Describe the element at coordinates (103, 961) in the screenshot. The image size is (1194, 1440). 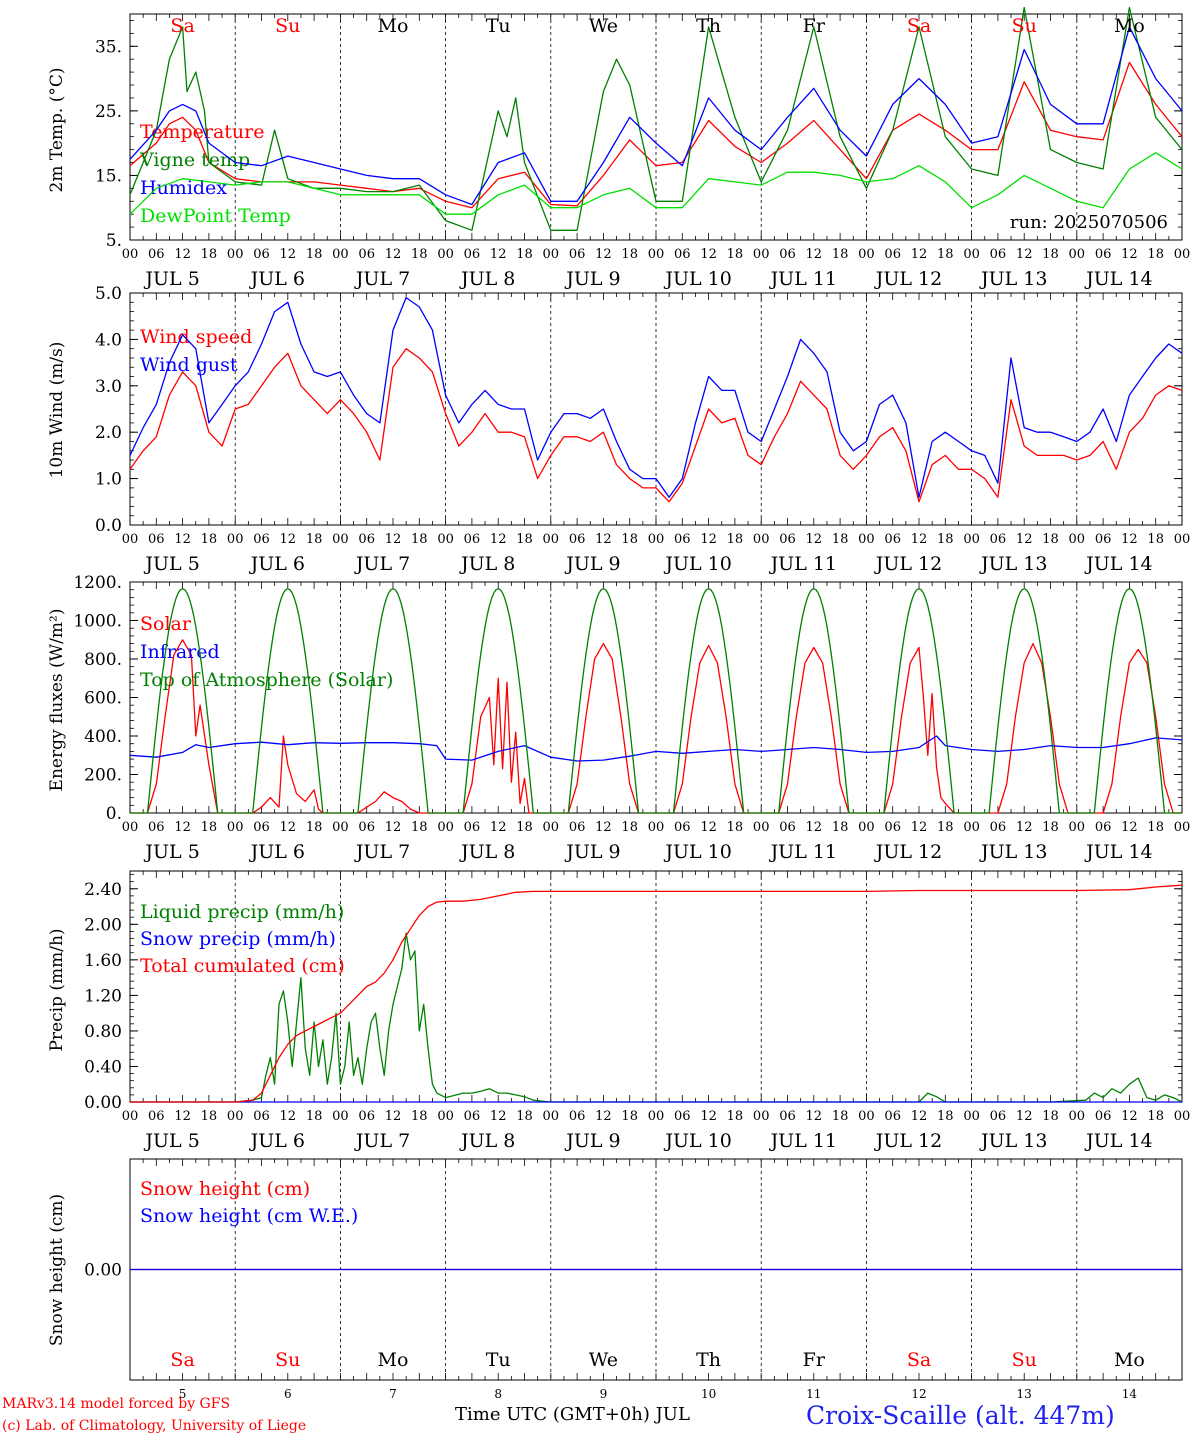
I see `y-tick-label: 1.60` at that location.